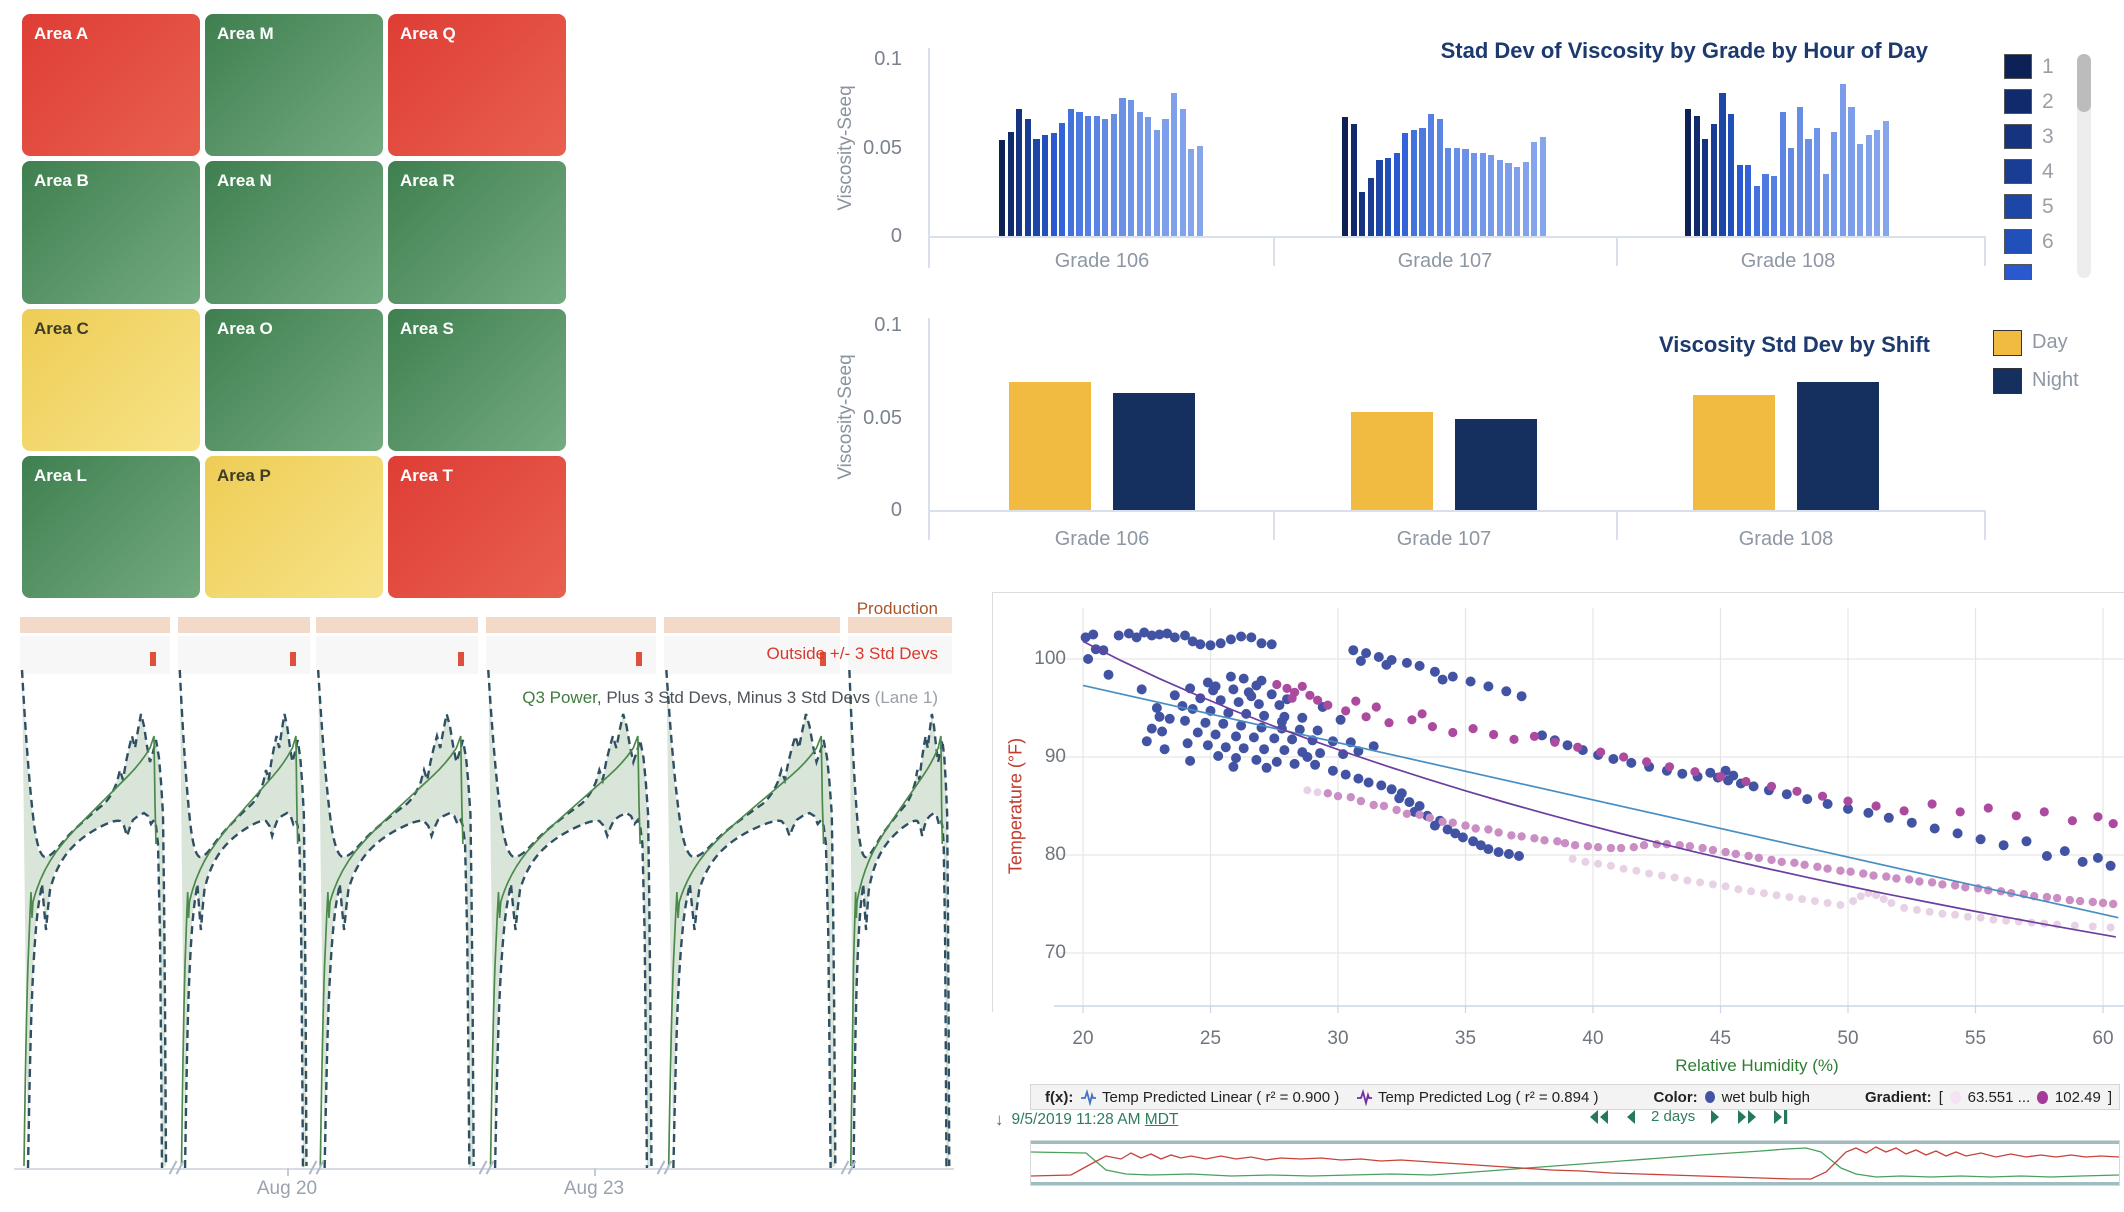 This screenshot has height=1212, width=2124. I want to click on hour-bar-grade-108-h9, so click(1756, 211).